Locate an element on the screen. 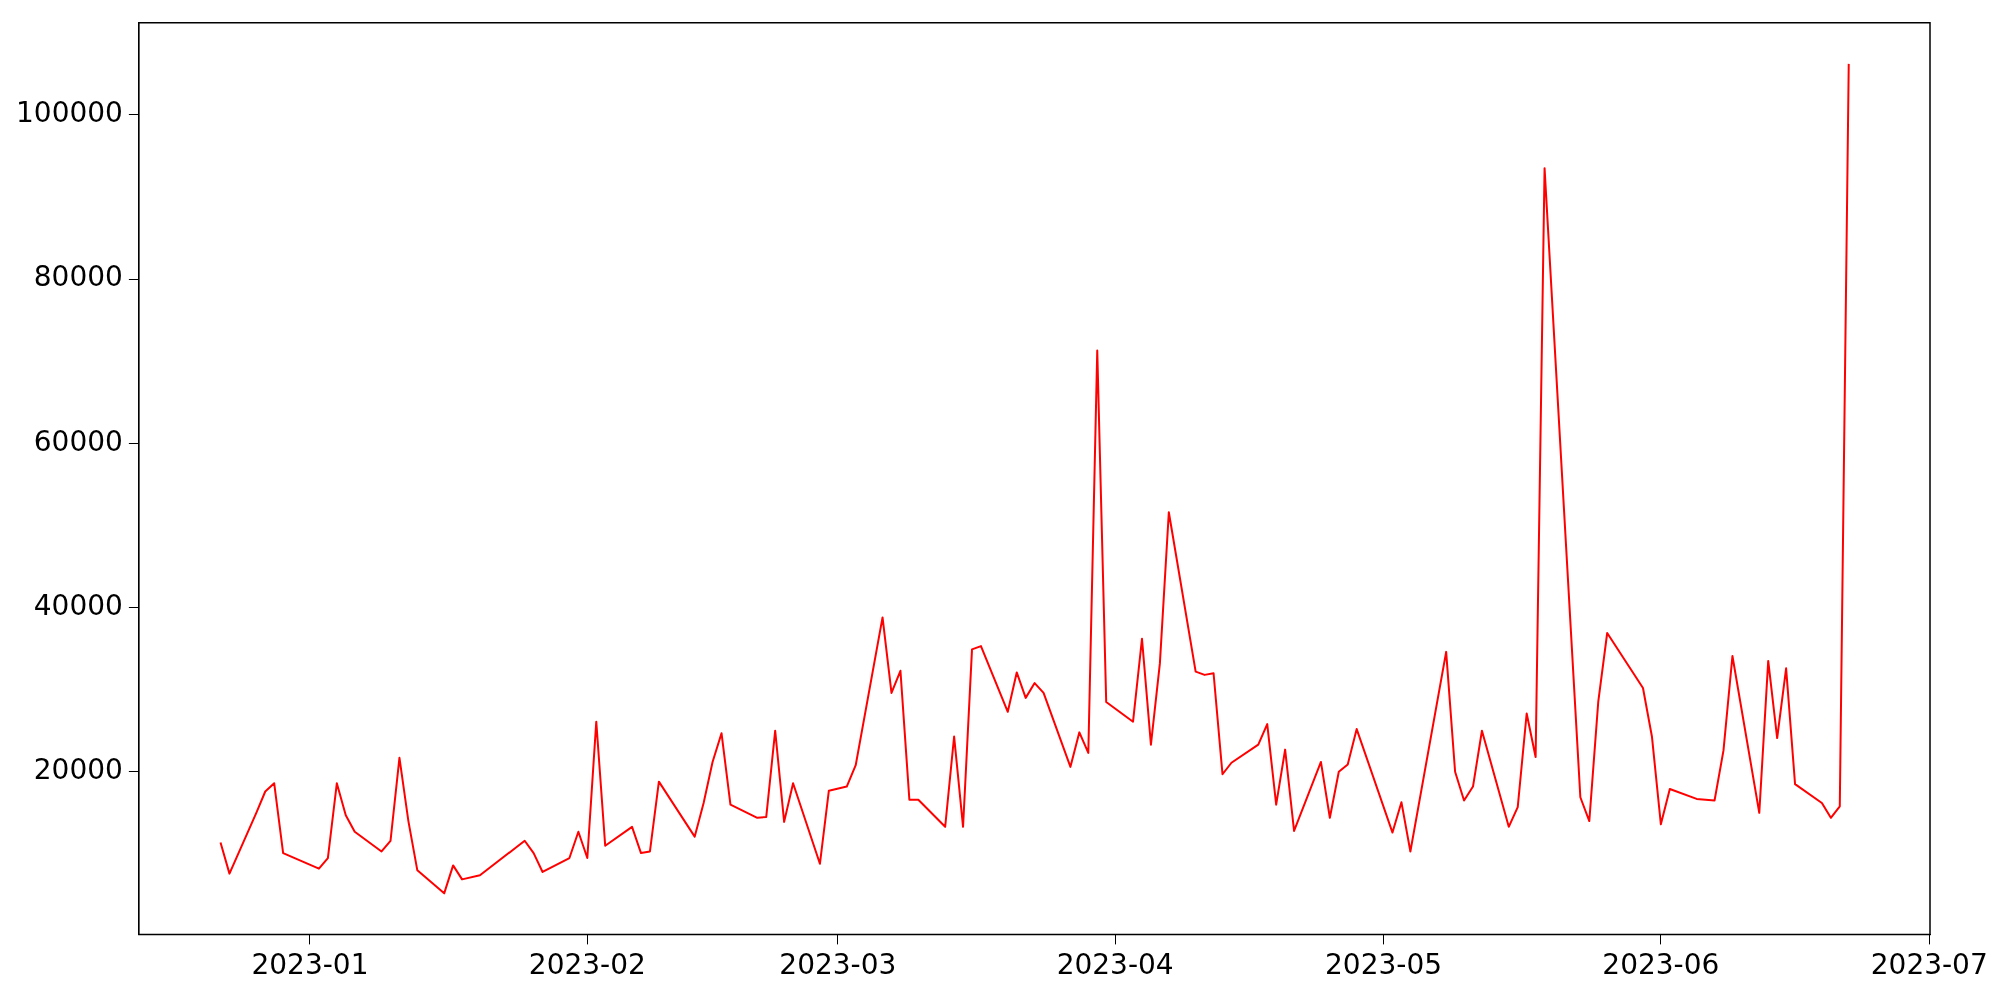 The width and height of the screenshot is (2000, 1000). x-tick-label: 2023-01 is located at coordinates (310, 965).